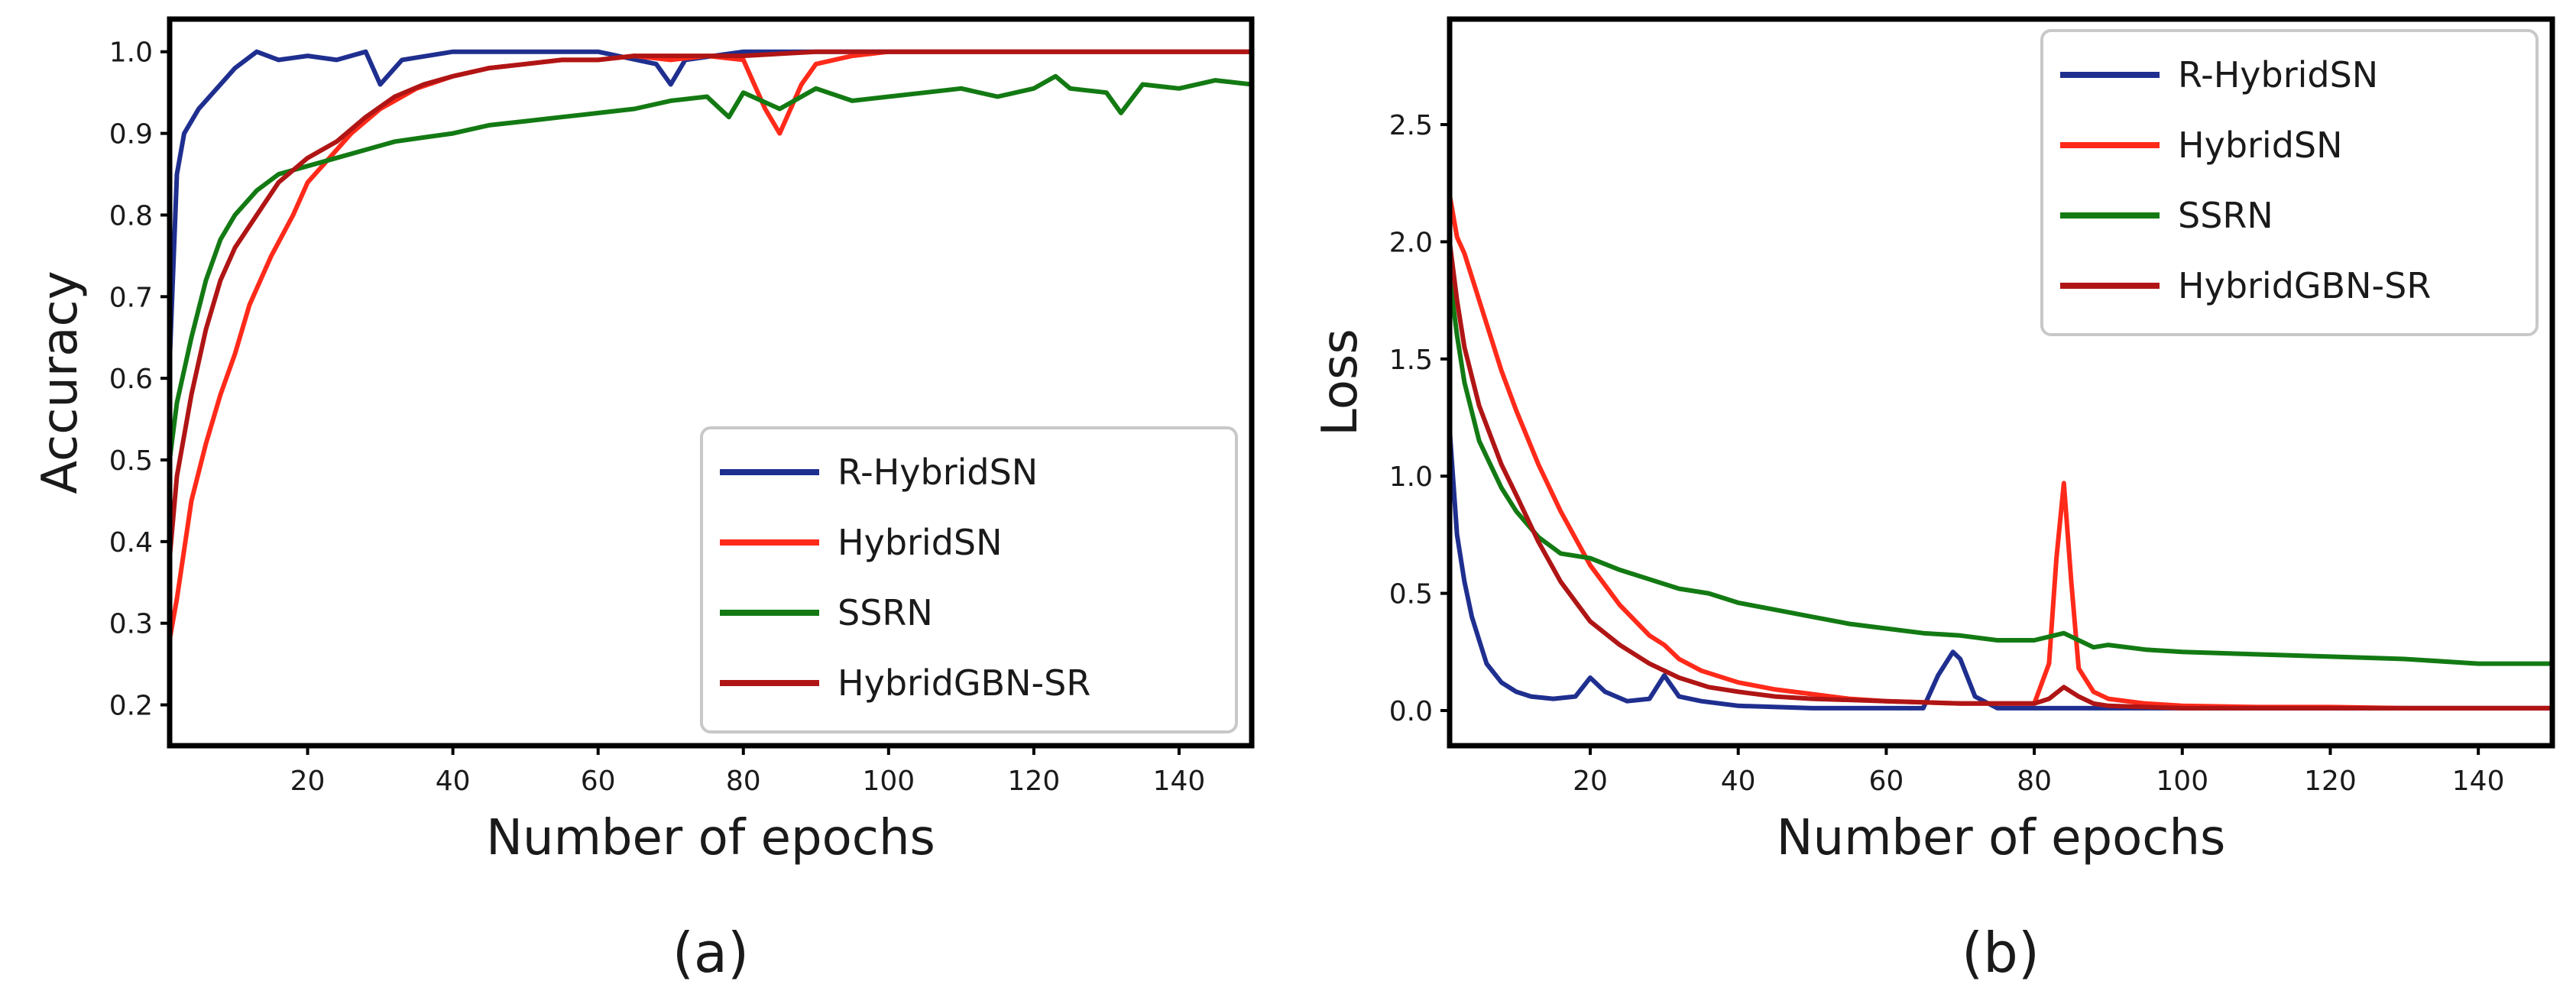 This screenshot has width=2576, height=1007. What do you see at coordinates (60, 382) in the screenshot?
I see `y-axis-label: Accuracy` at bounding box center [60, 382].